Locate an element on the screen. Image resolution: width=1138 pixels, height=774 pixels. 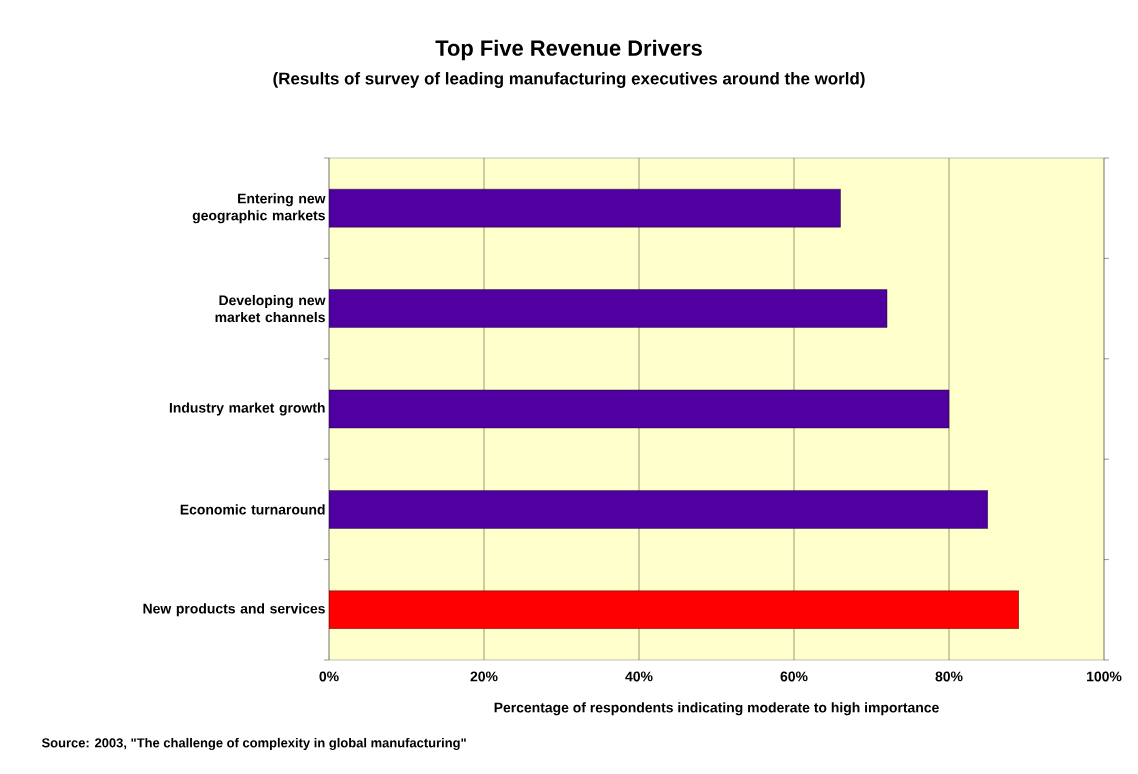
x-tick-label: 20% is located at coordinates (484, 676).